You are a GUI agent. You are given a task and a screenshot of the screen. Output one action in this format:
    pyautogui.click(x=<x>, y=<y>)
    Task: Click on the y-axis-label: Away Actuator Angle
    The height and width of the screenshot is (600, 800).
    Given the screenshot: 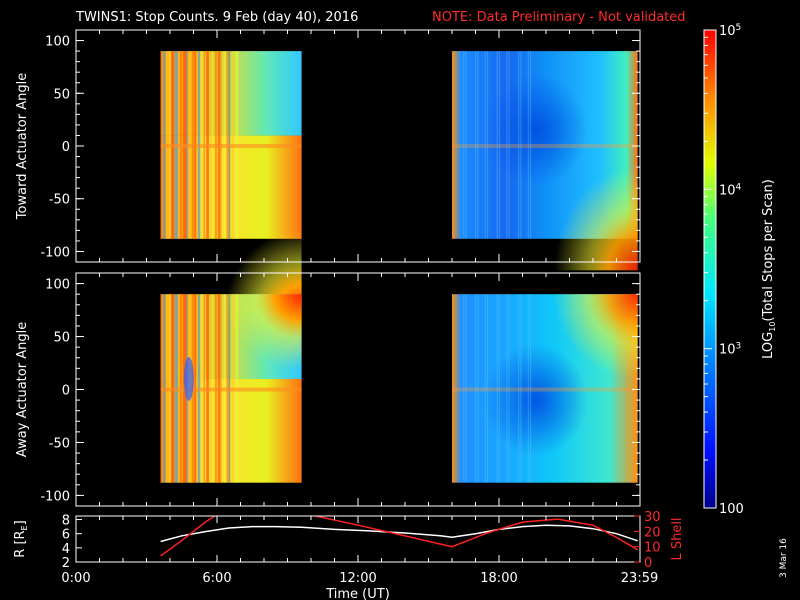 What is the action you would take?
    pyautogui.click(x=22, y=389)
    